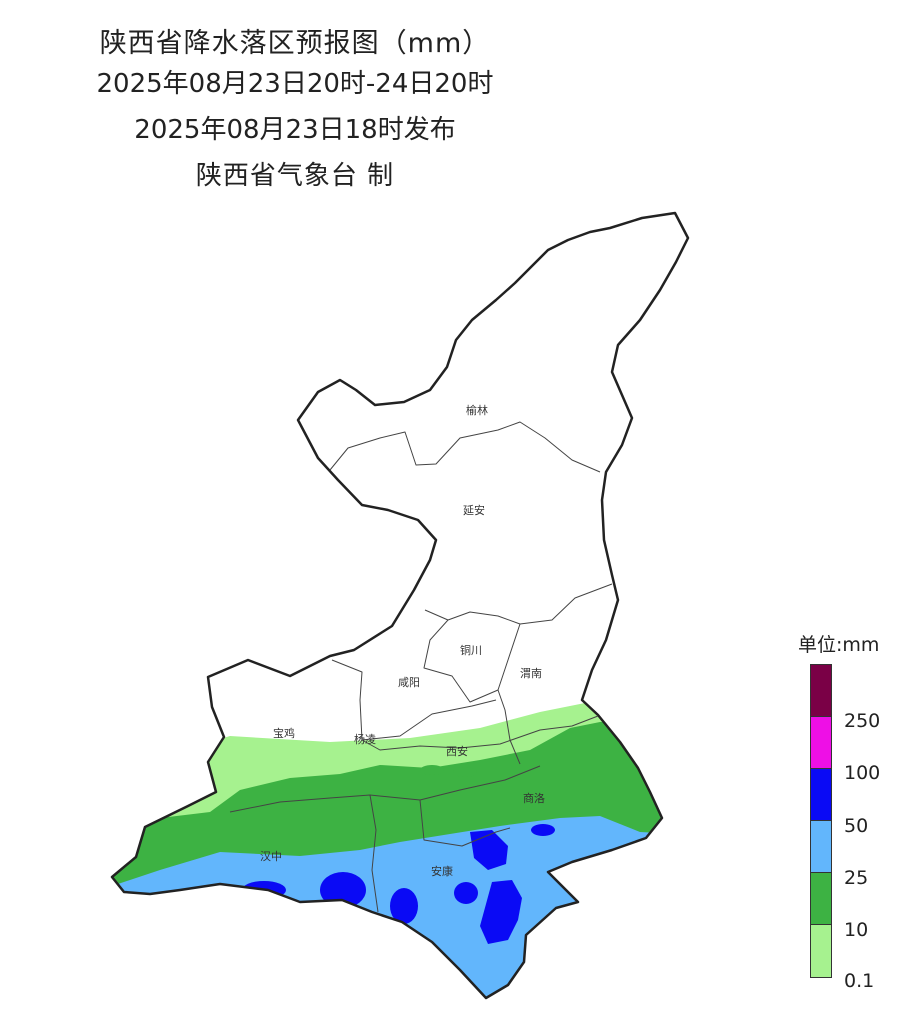  What do you see at coordinates (374, 853) in the screenshot?
I see `hanzhong-ankang-boundary` at bounding box center [374, 853].